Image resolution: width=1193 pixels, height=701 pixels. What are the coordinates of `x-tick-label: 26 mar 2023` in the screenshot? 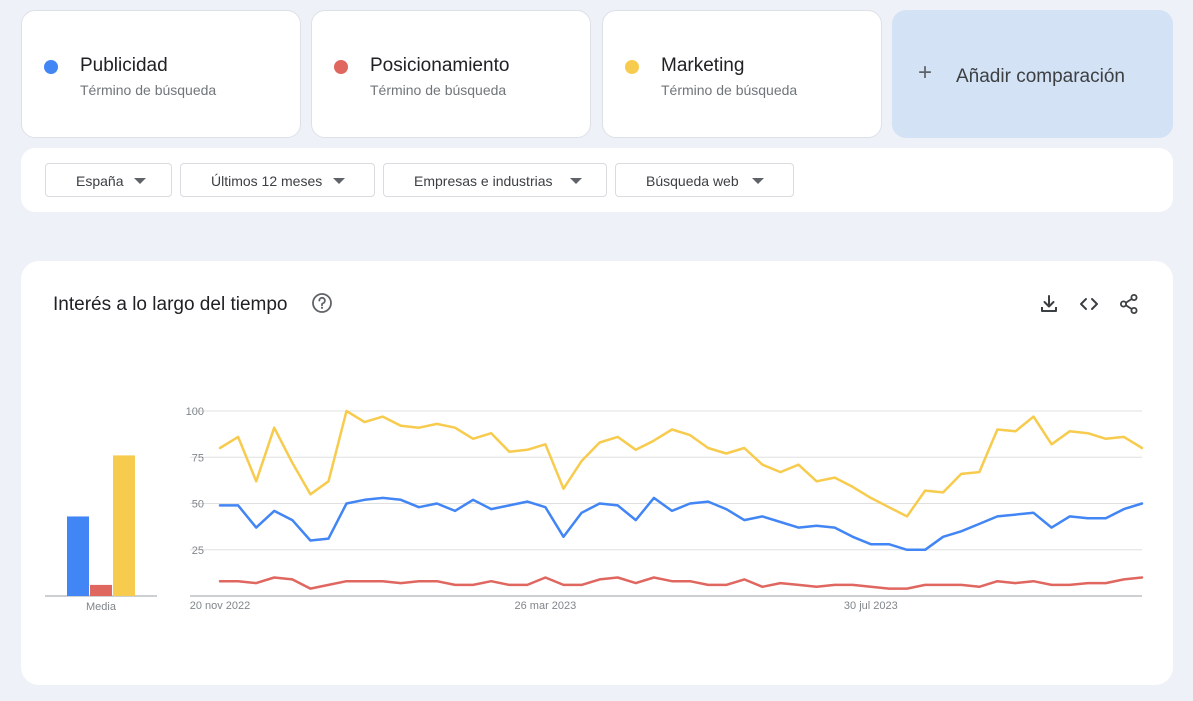 It's located at (546, 606).